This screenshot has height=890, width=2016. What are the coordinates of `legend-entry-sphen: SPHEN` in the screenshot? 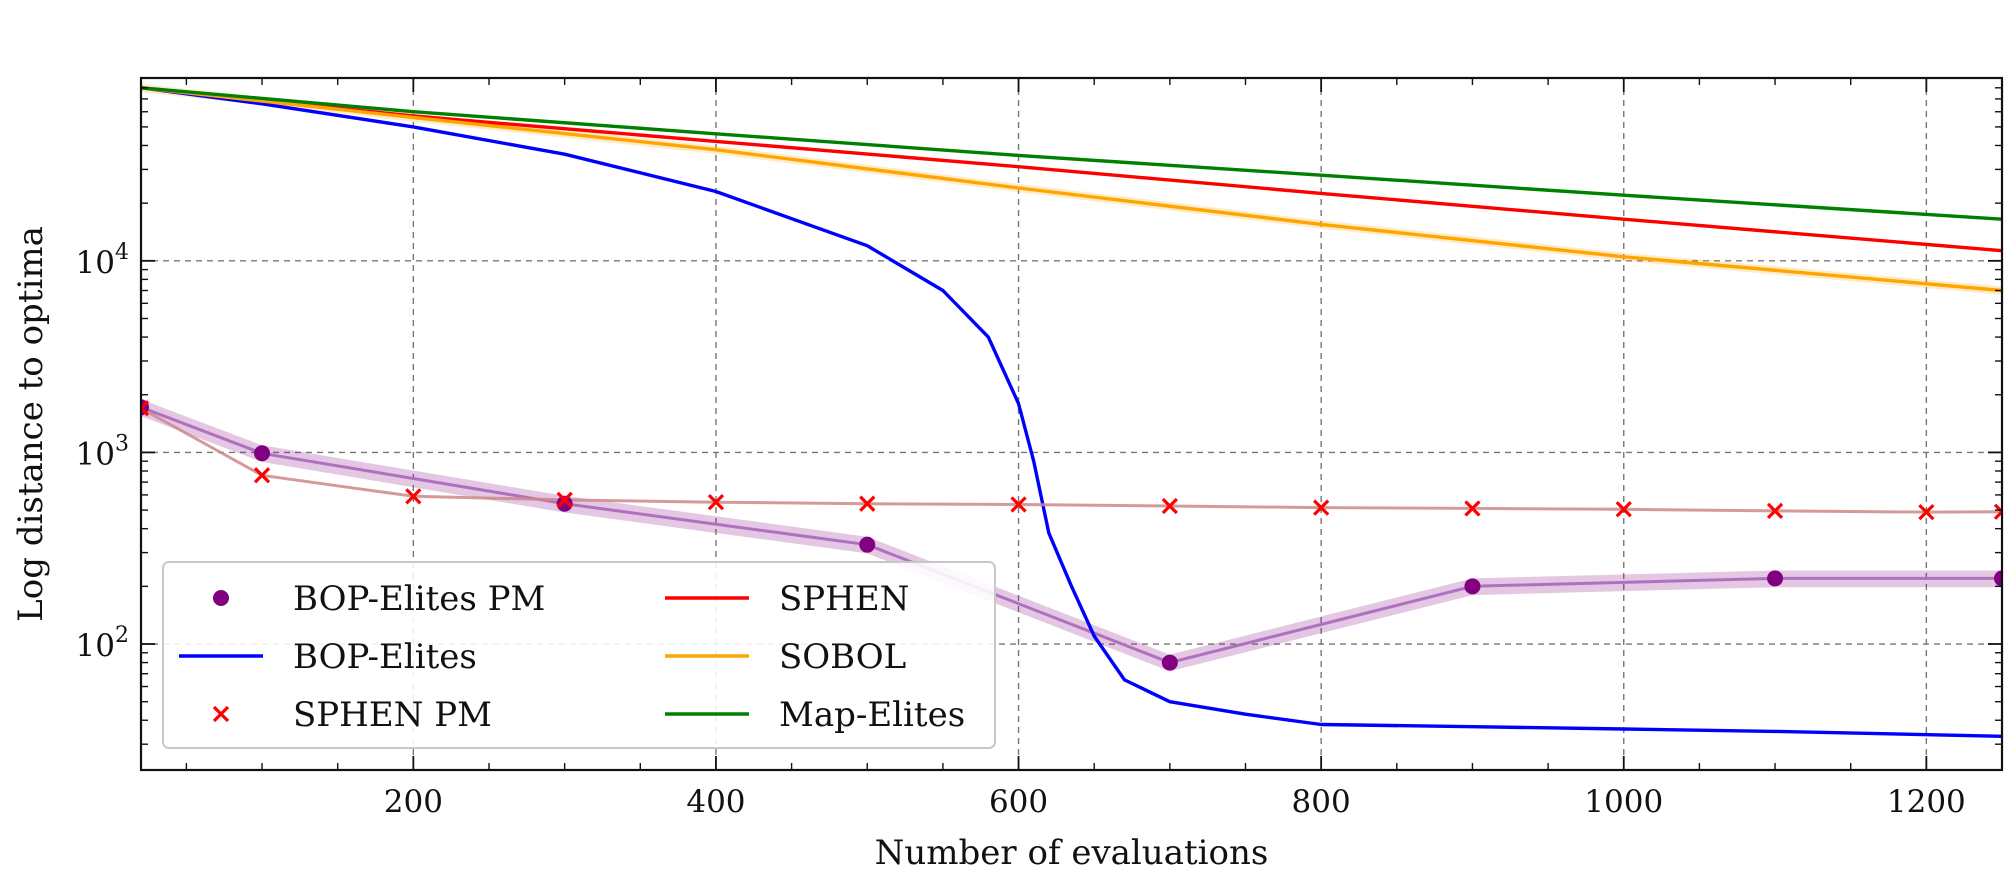 It's located at (787, 599).